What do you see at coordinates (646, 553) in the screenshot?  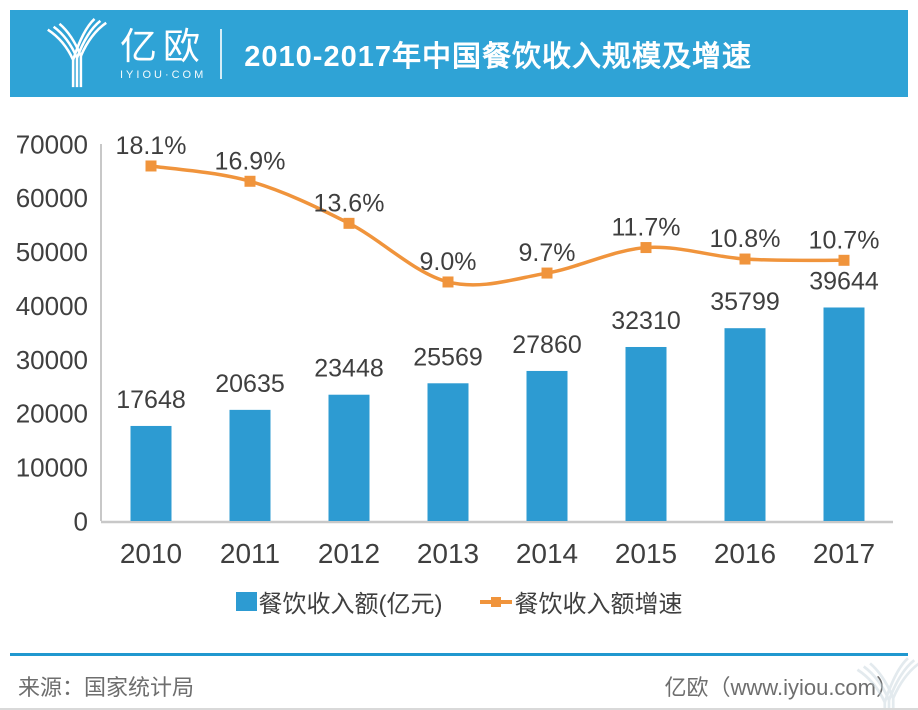 I see `x-tick-label: 2015` at bounding box center [646, 553].